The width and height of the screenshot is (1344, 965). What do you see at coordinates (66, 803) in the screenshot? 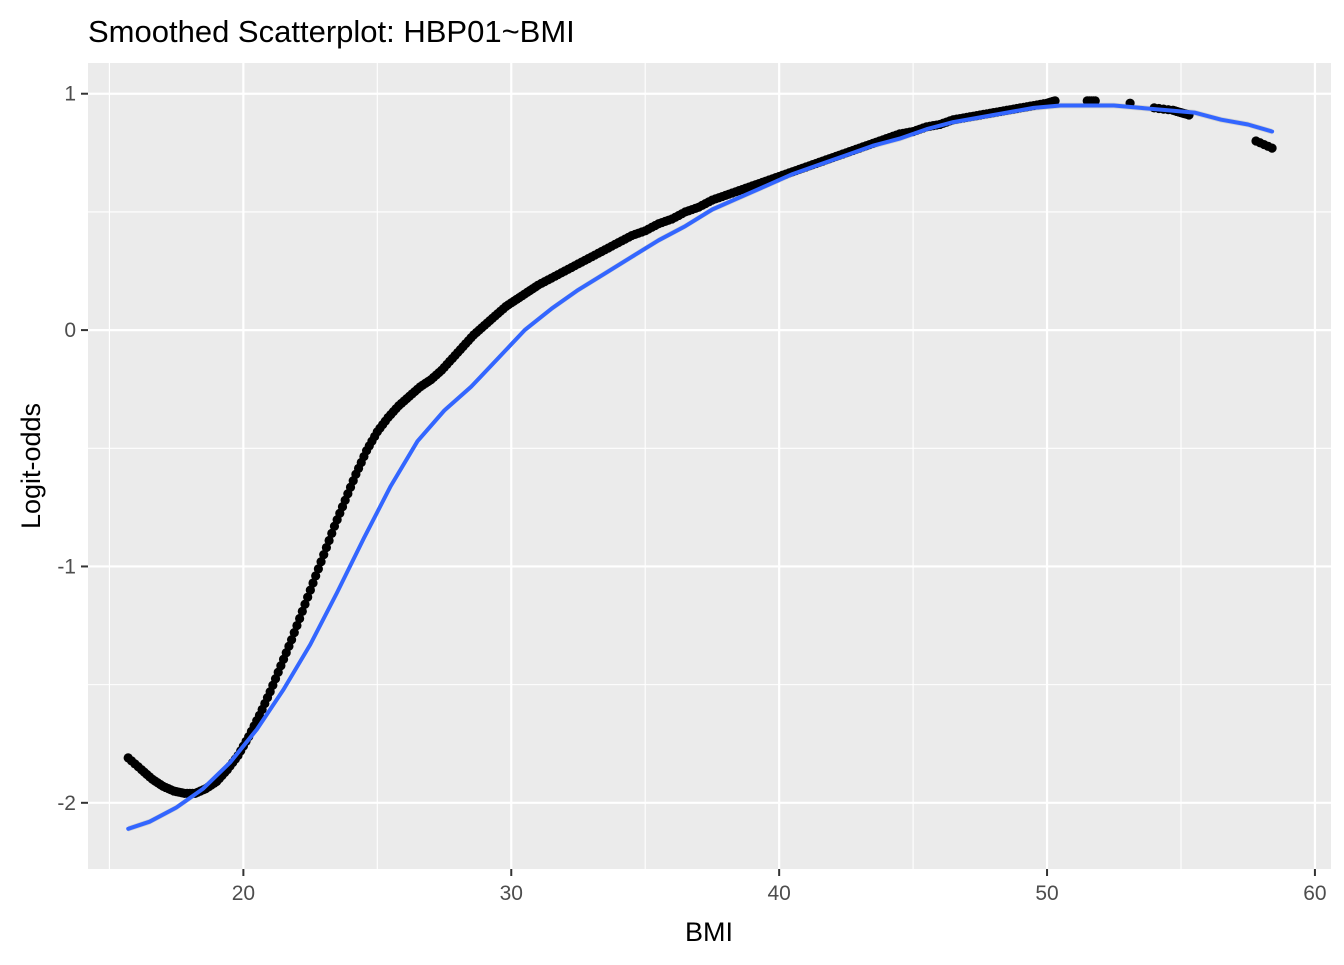
I see `y-tick-label-0: -2` at bounding box center [66, 803].